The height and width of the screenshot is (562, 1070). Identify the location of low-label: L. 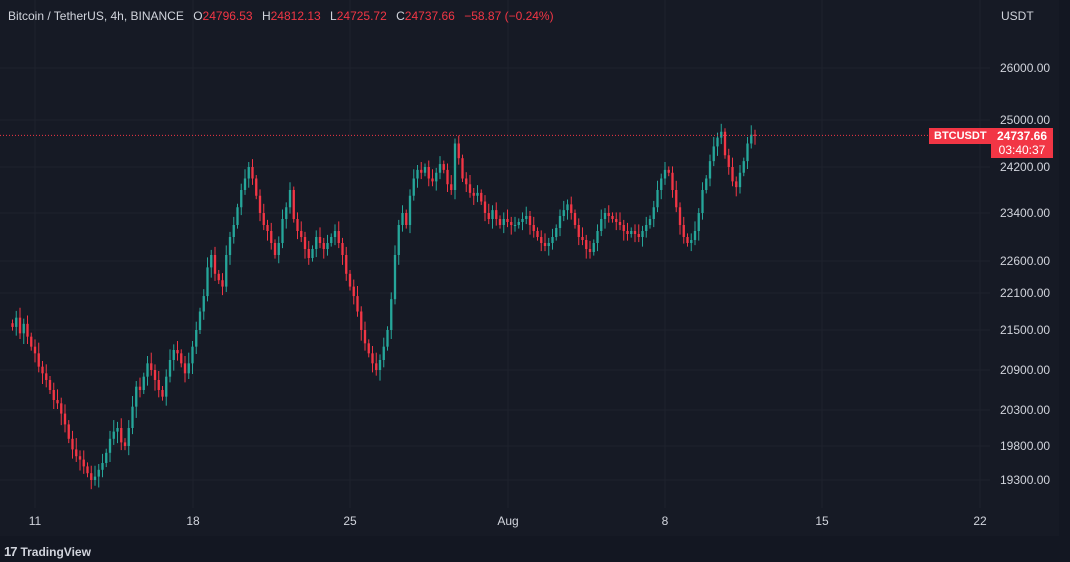
(333, 16).